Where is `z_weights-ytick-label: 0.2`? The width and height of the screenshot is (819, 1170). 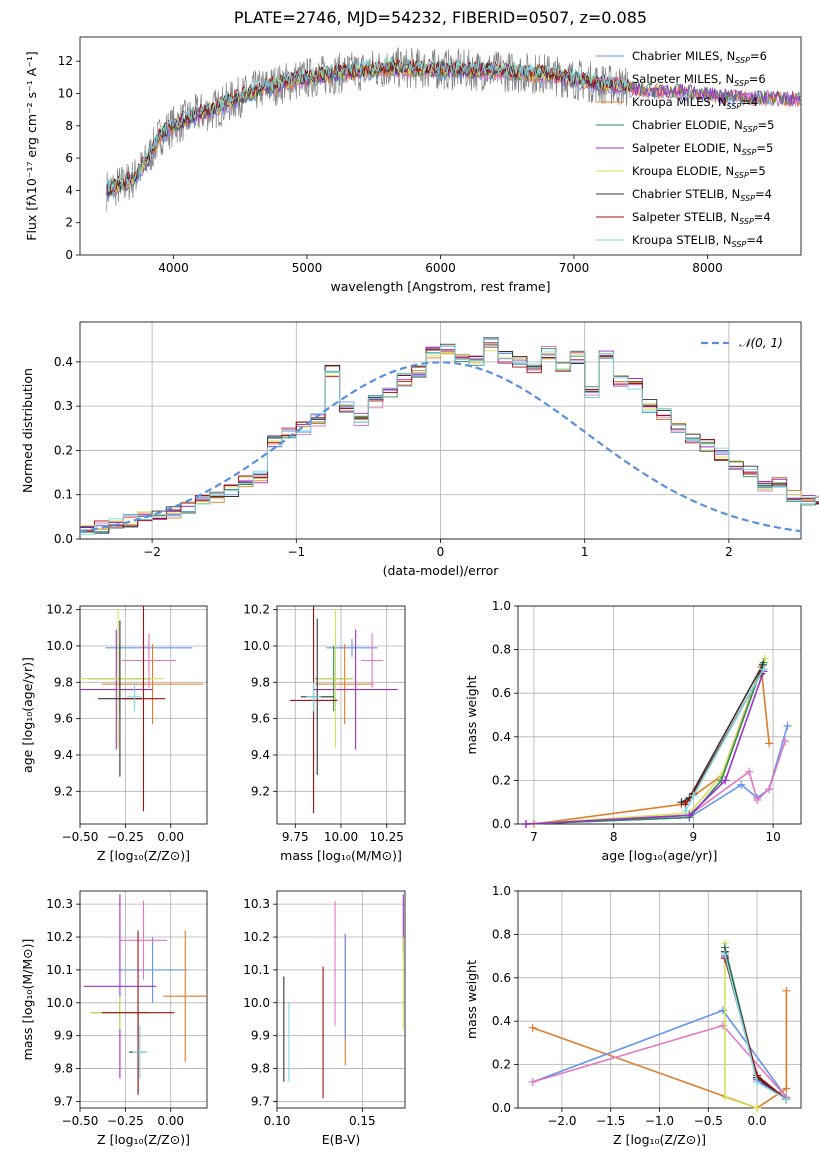
z_weights-ytick-label: 0.2 is located at coordinates (501, 1065).